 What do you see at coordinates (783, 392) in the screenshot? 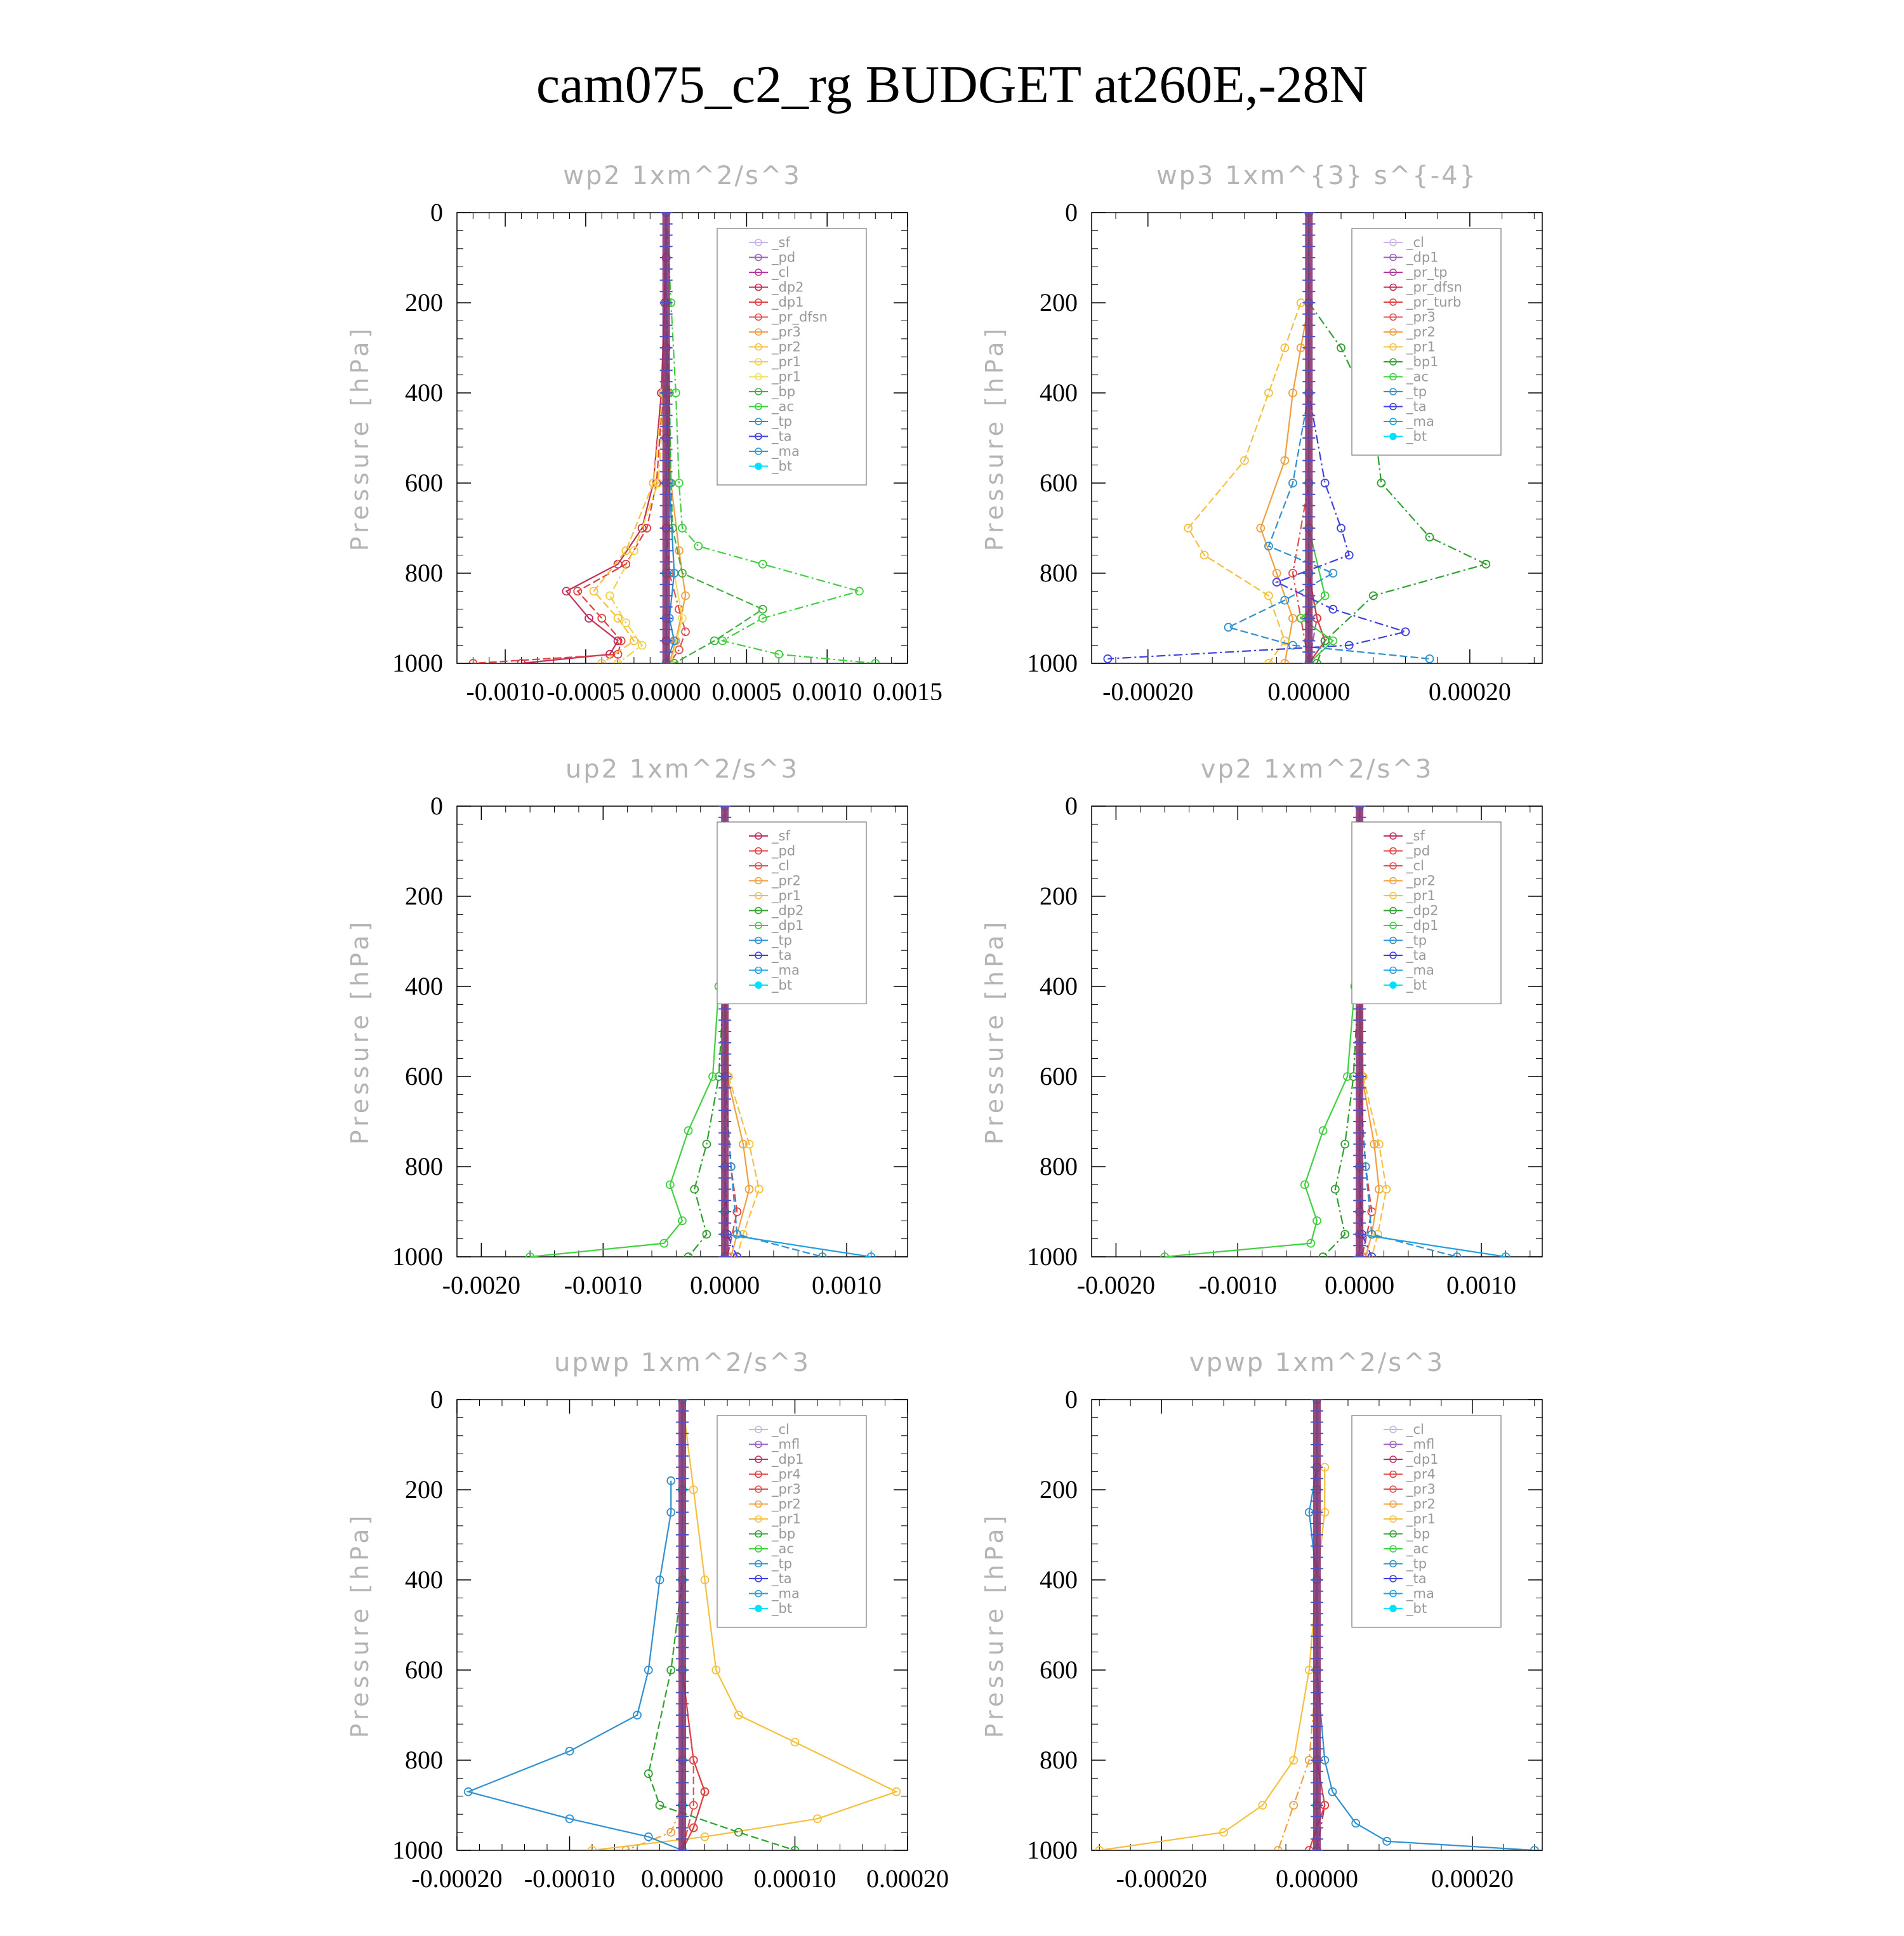
I see `legend-label: _bp` at bounding box center [783, 392].